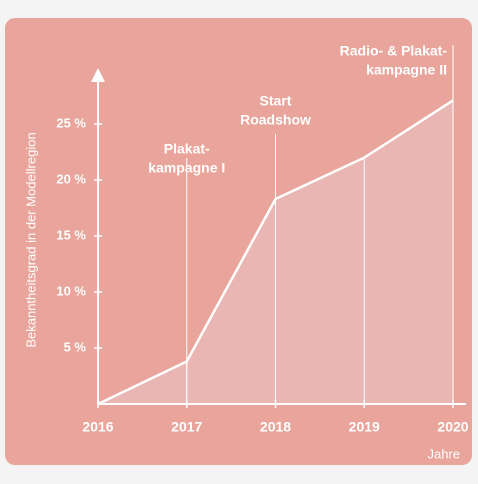 The height and width of the screenshot is (484, 478). What do you see at coordinates (75, 346) in the screenshot?
I see `y-tick-label: 5 %` at bounding box center [75, 346].